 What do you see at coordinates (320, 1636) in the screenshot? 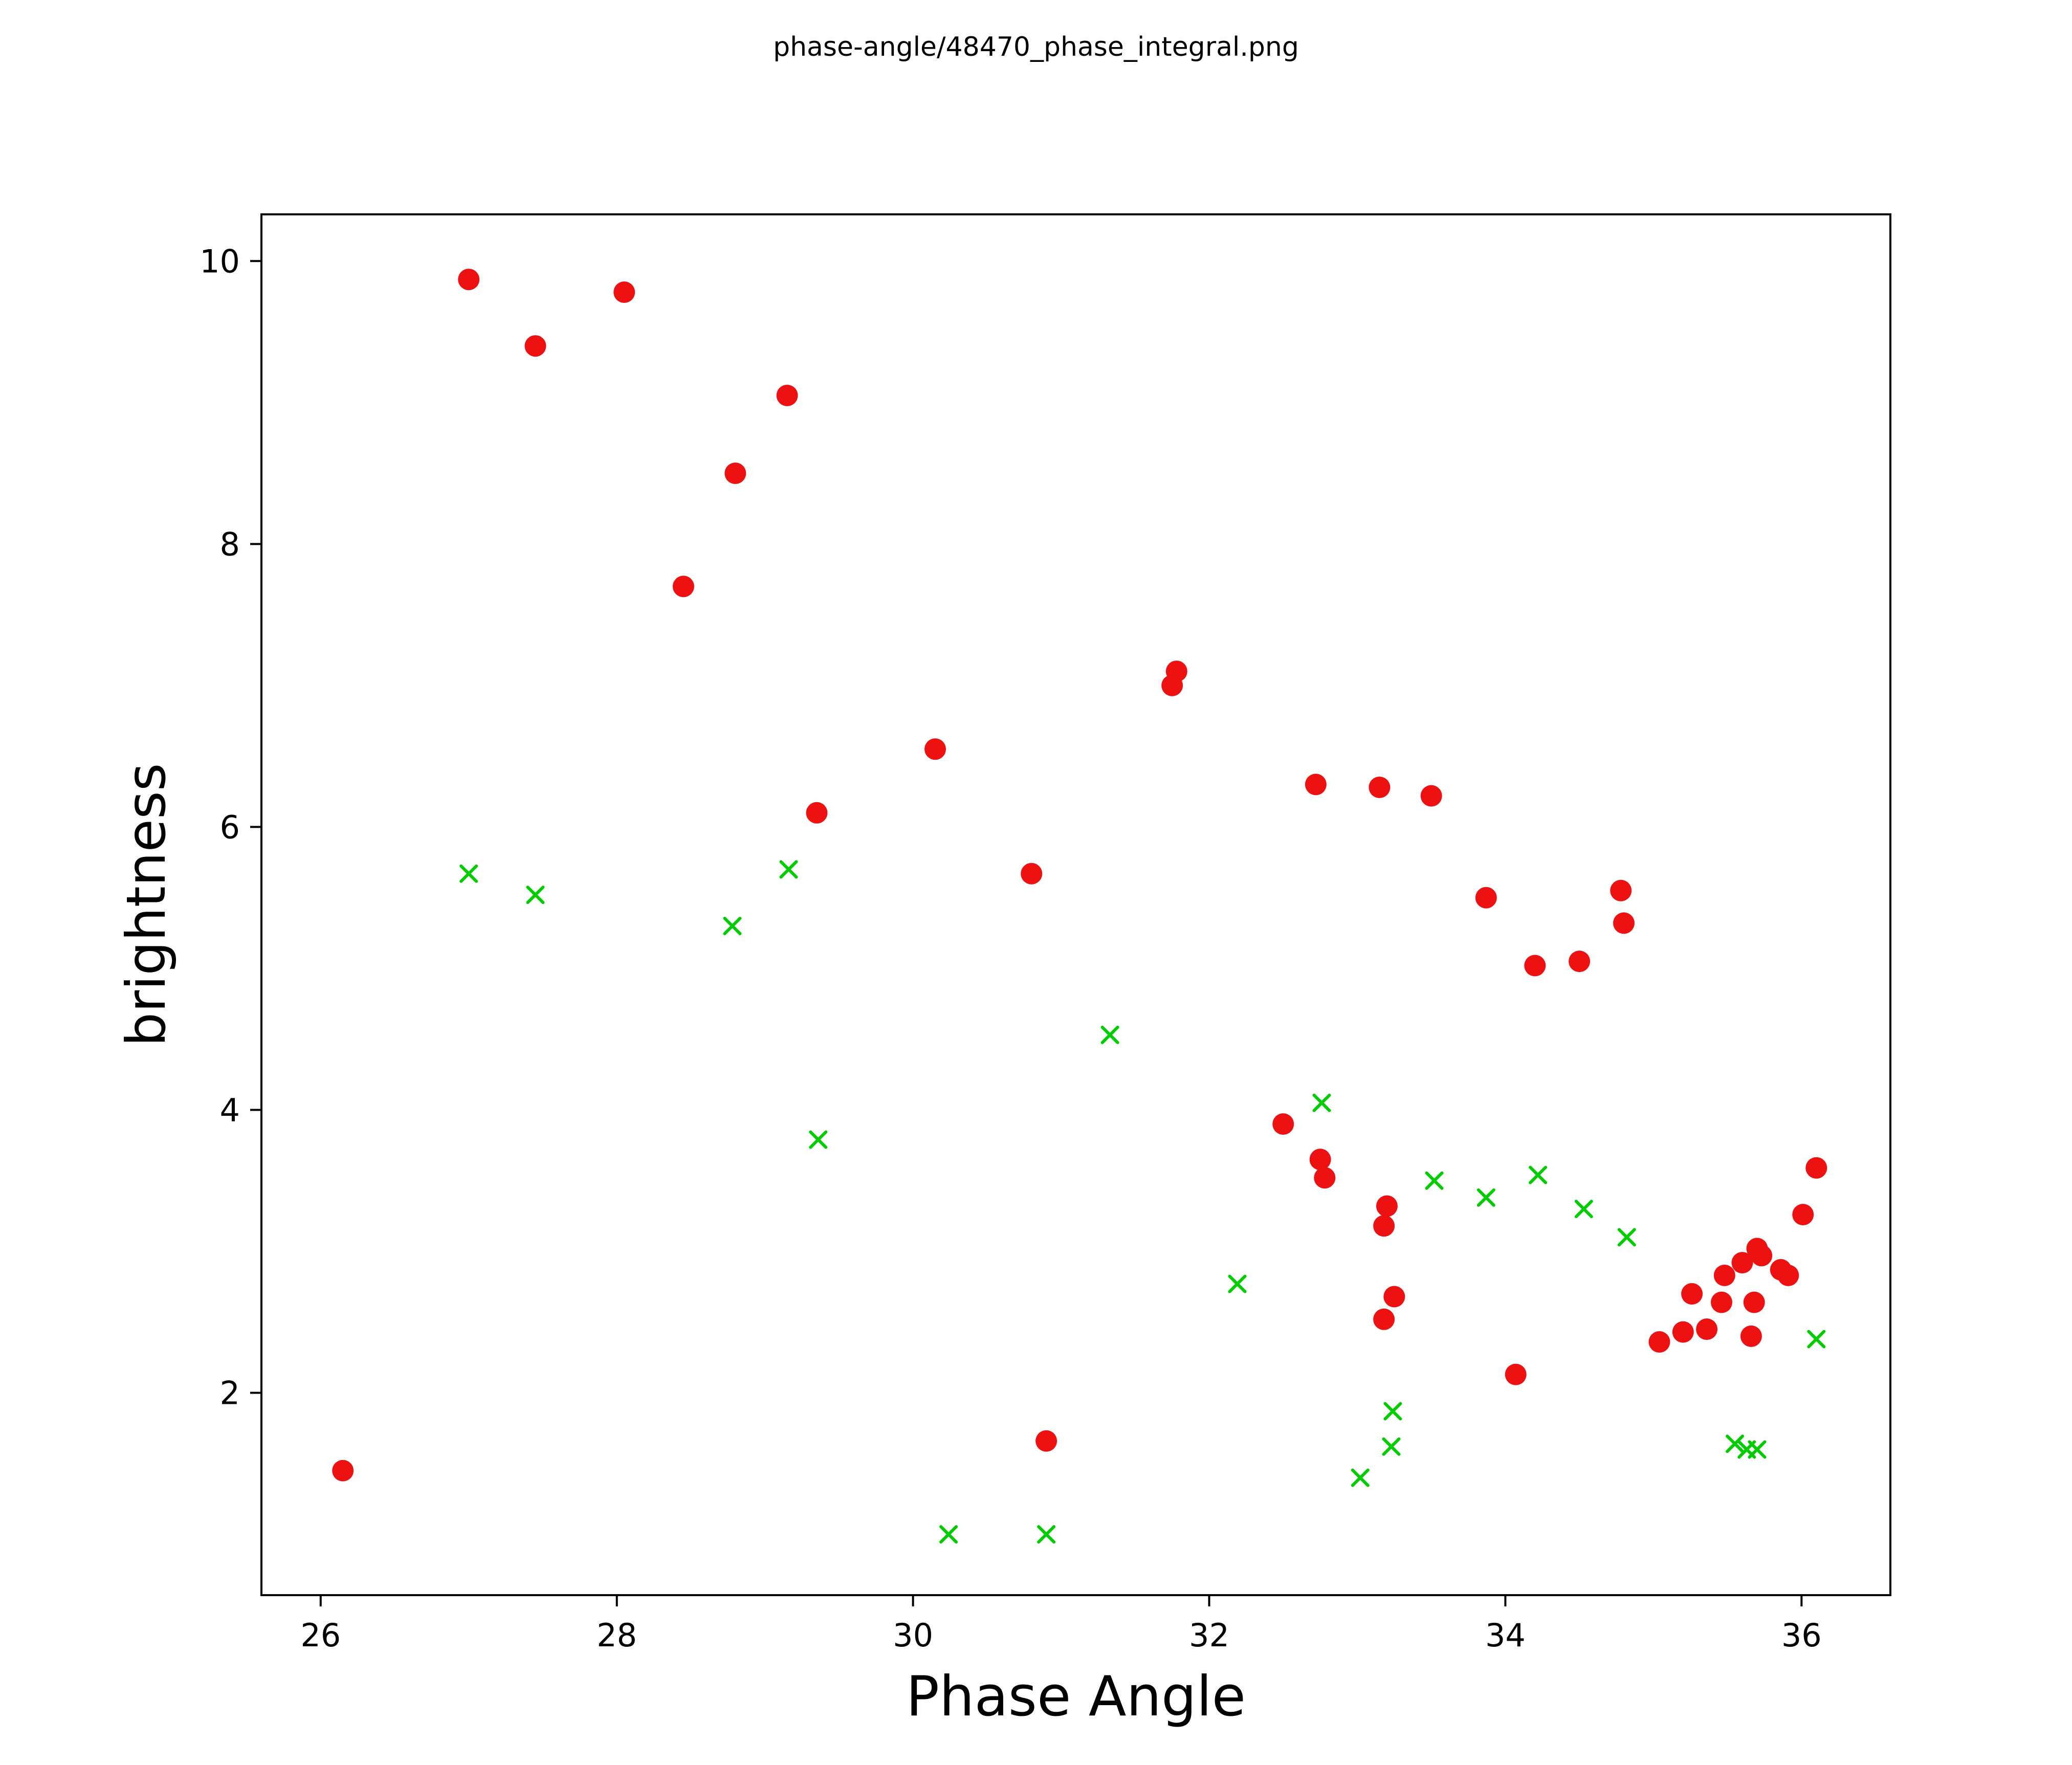
I see `x-tick-label: 26` at bounding box center [320, 1636].